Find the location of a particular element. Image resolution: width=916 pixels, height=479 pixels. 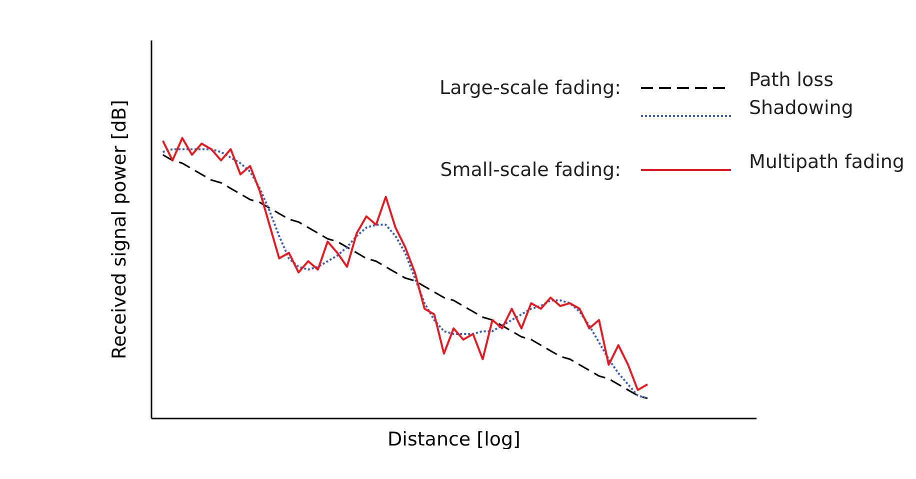

annotation: Small-scale fading: is located at coordinates (530, 170).